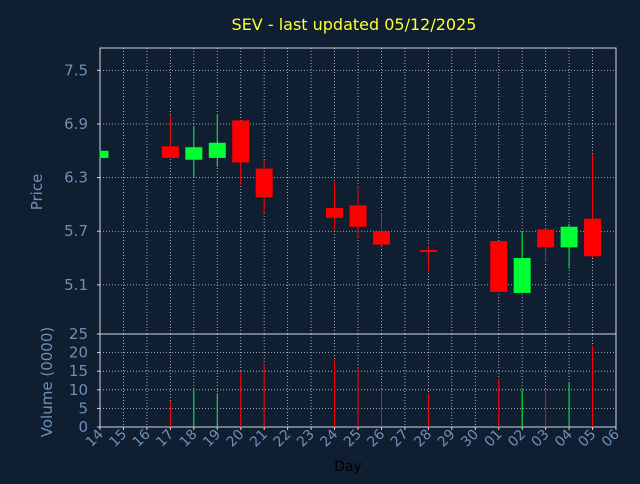  I want to click on x-tick-label: 28, so click(423, 439).